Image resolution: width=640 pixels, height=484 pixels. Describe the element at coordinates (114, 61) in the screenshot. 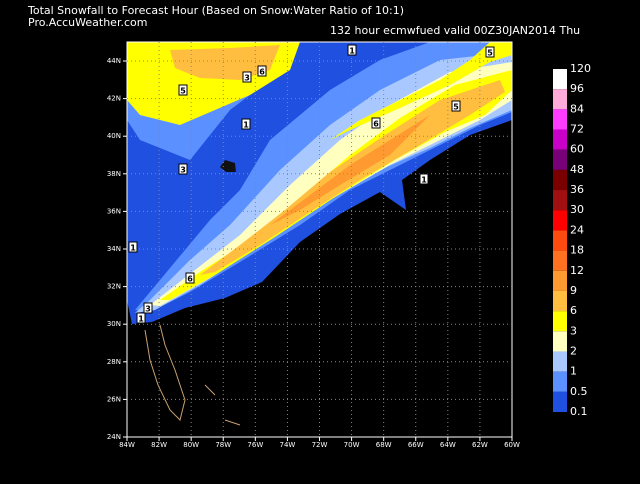

I see `lat-label: 44N` at that location.